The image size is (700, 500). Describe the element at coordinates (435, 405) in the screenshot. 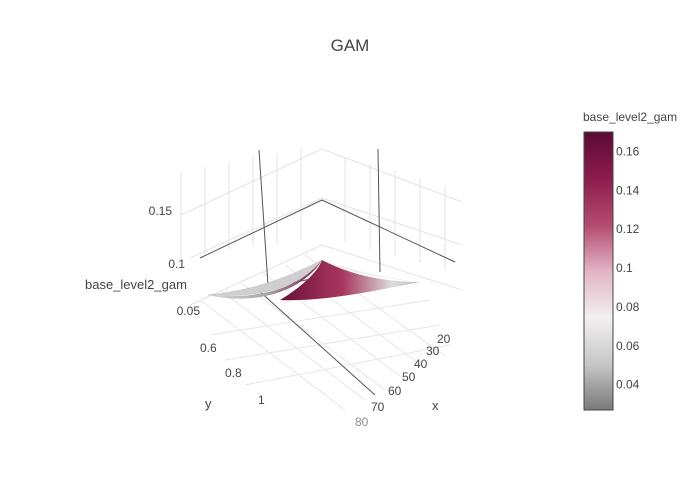

I see `x-axis-title: x` at that location.